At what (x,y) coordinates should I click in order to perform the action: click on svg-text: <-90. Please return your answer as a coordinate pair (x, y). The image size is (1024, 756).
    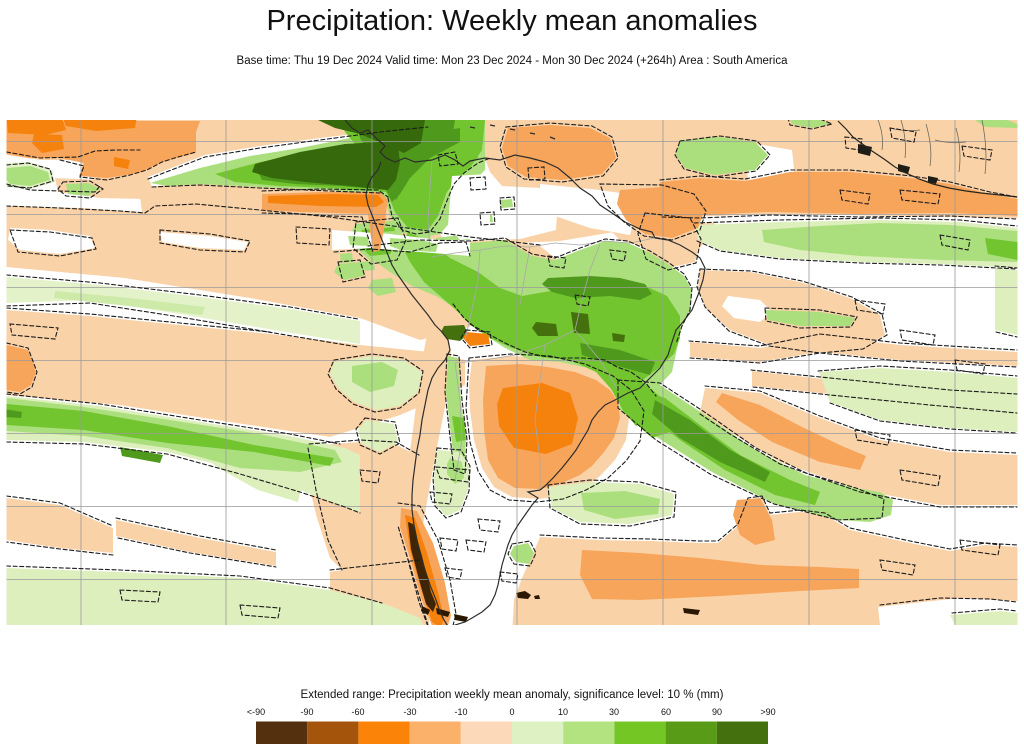
    Looking at the image, I should click on (256, 712).